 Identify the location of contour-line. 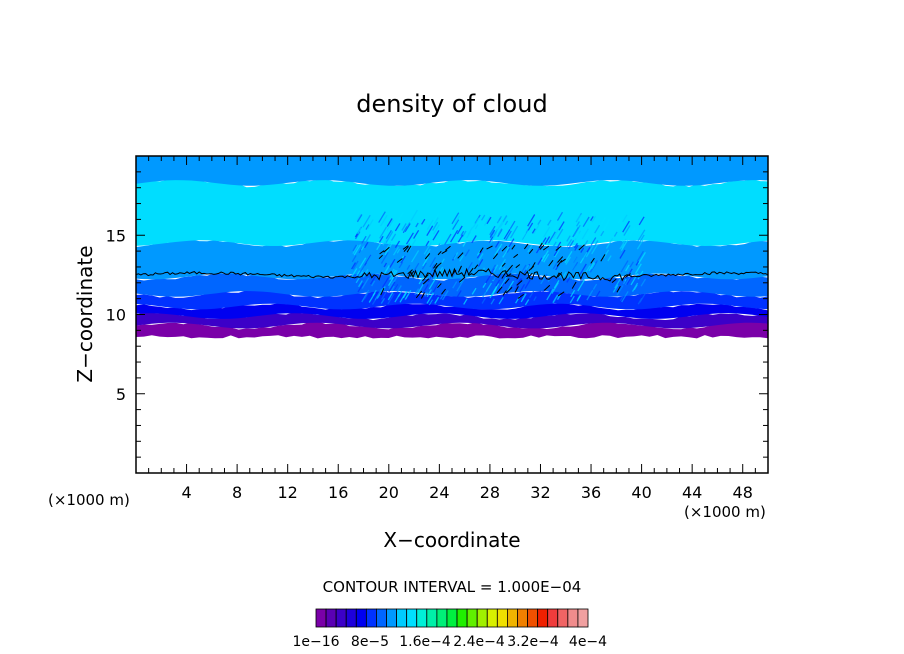
(452, 274).